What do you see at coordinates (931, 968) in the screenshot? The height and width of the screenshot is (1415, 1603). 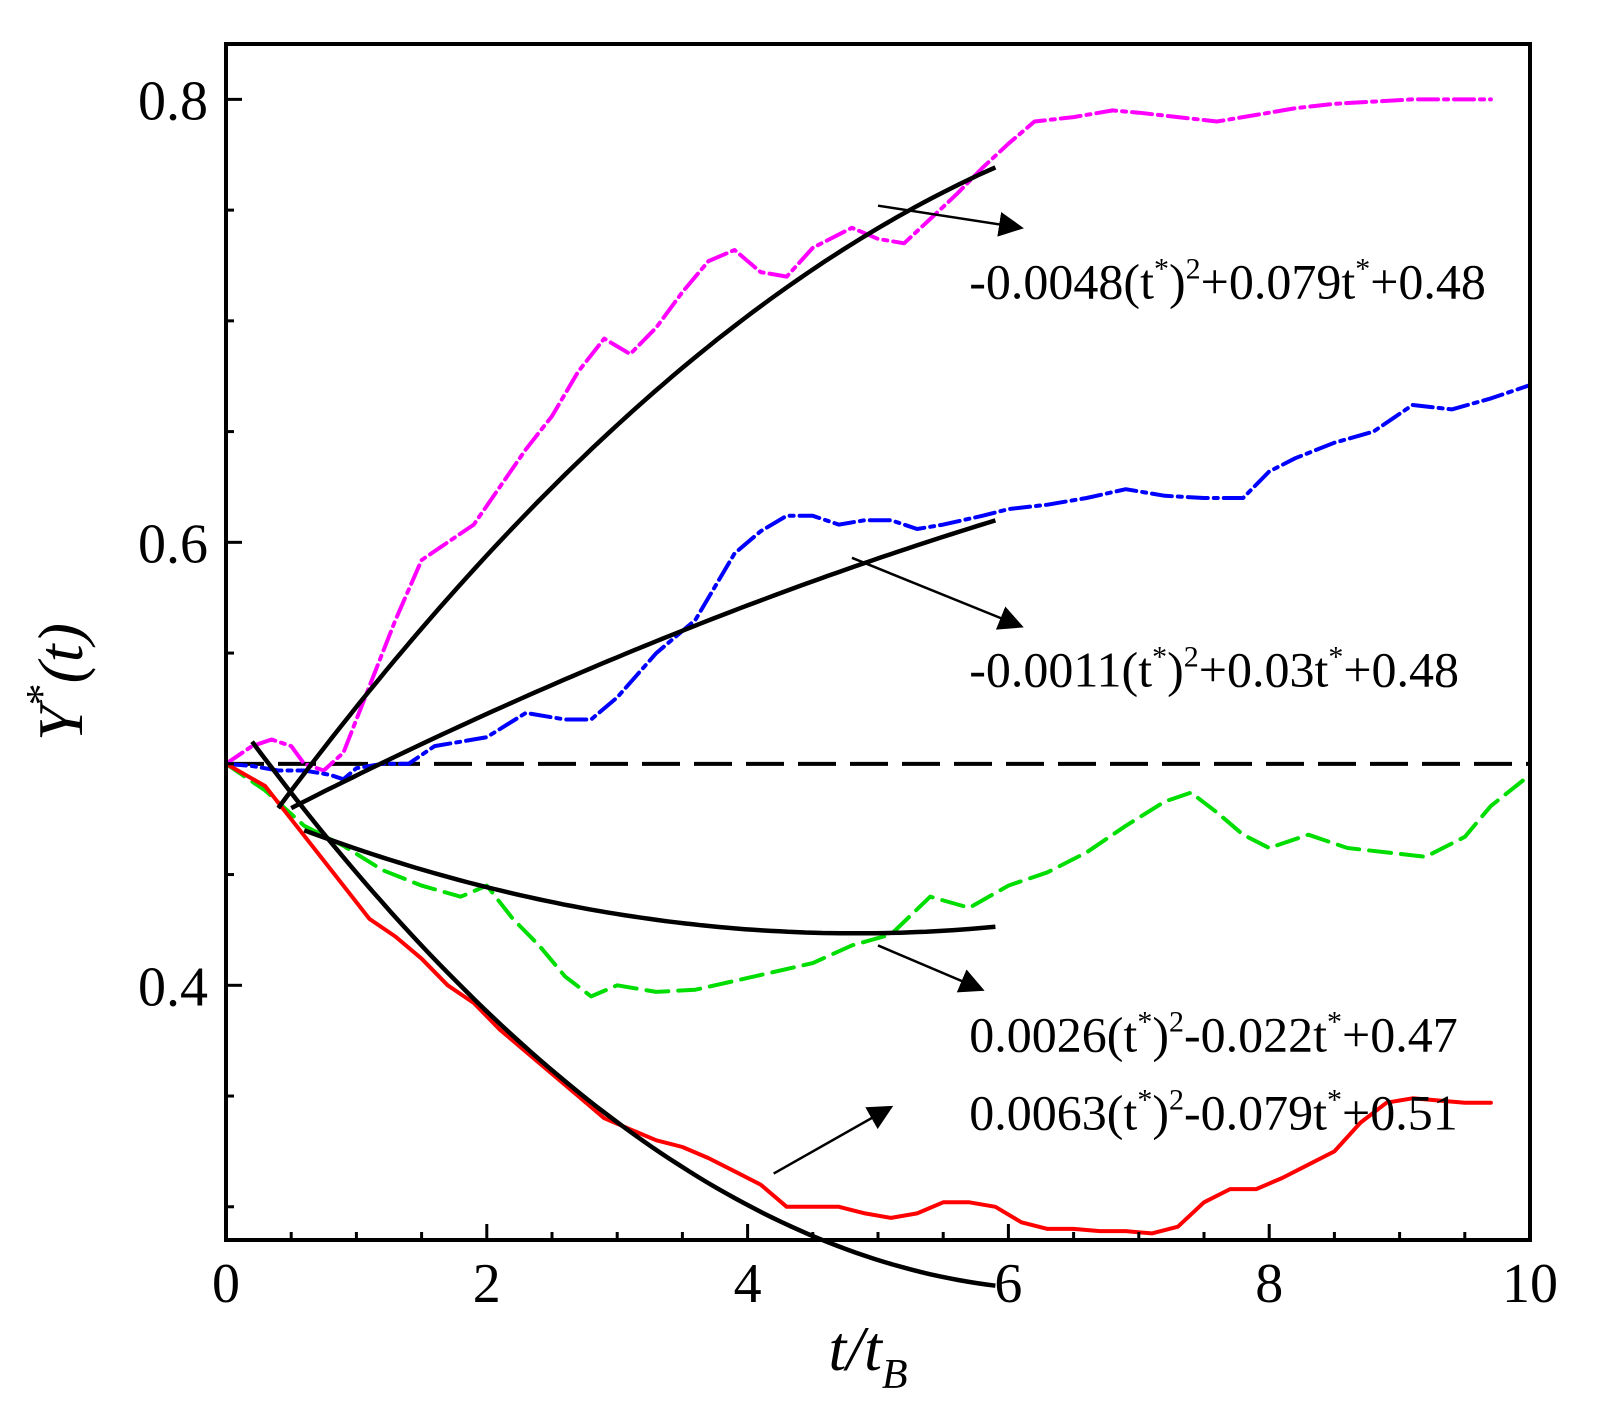 I see `label-green-arrow` at bounding box center [931, 968].